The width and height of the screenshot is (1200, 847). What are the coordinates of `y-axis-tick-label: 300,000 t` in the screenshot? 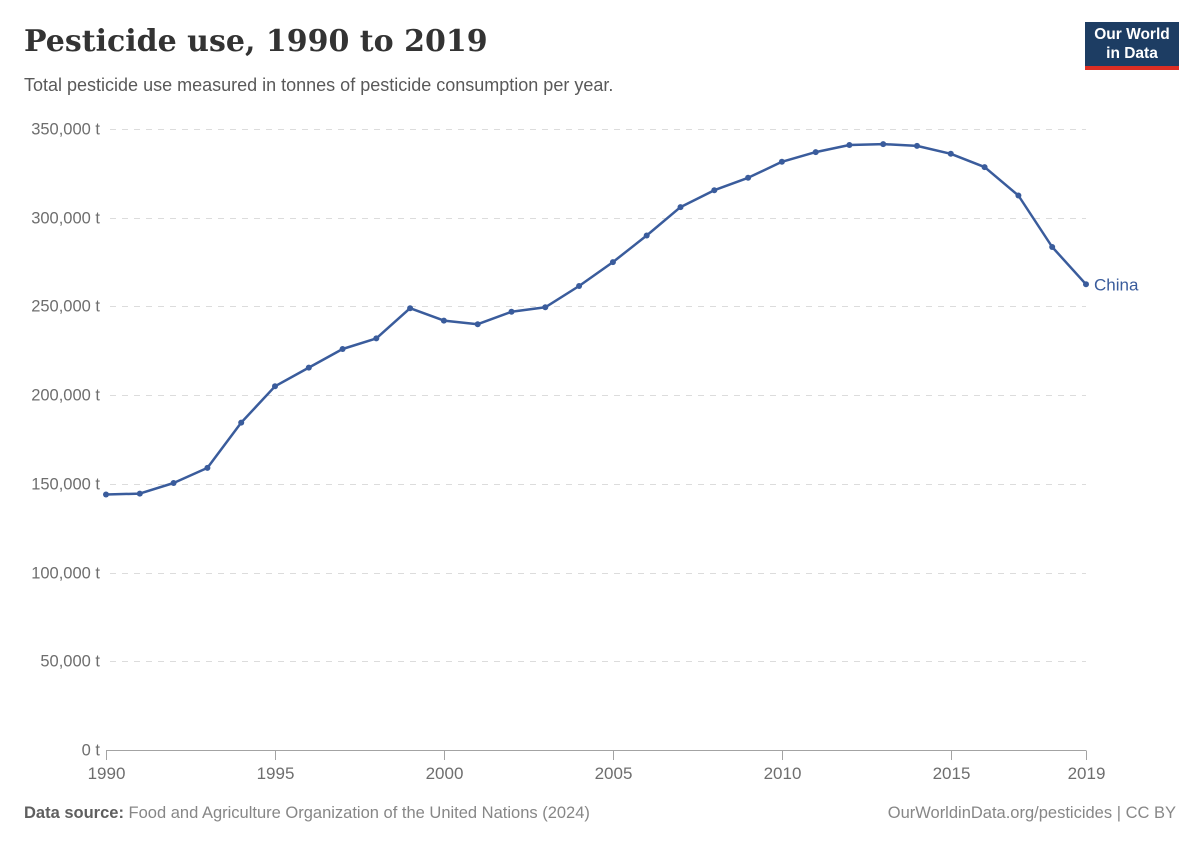 It's located at (65, 219).